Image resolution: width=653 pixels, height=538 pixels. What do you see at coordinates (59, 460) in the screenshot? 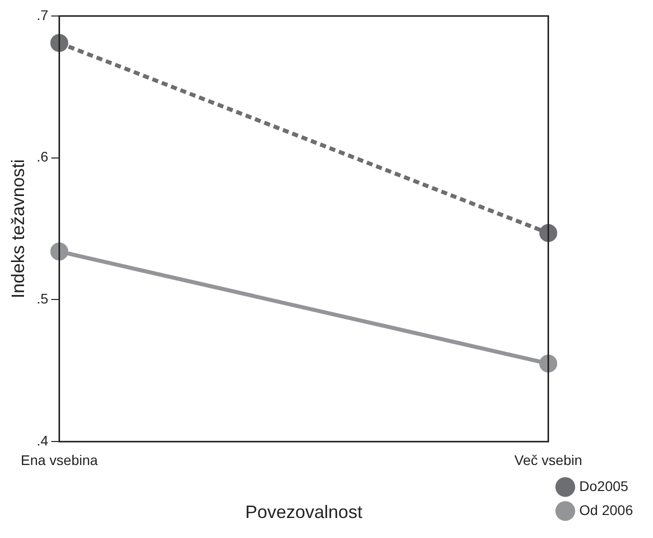
I see `x-tick-label: Ena vsebina` at bounding box center [59, 460].